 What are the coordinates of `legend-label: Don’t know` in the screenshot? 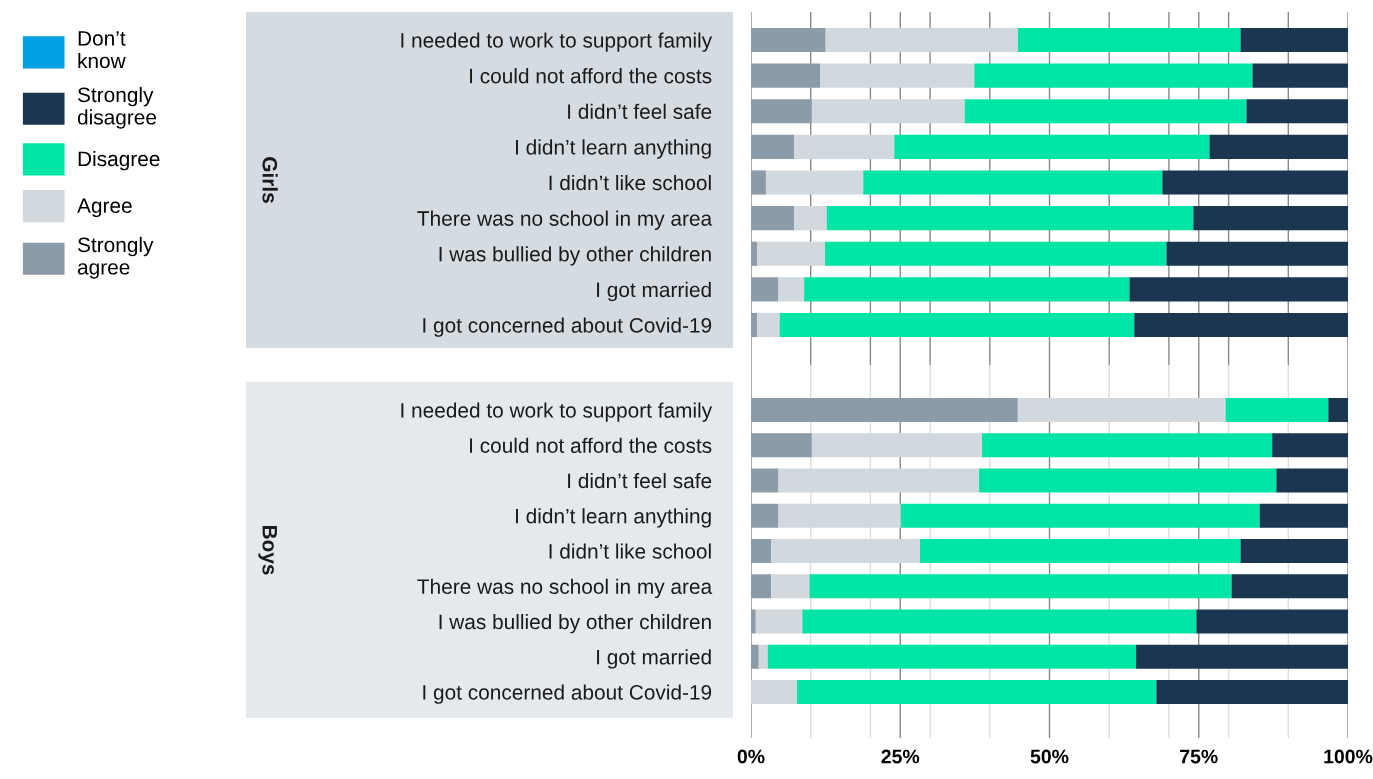 It's located at (102, 50).